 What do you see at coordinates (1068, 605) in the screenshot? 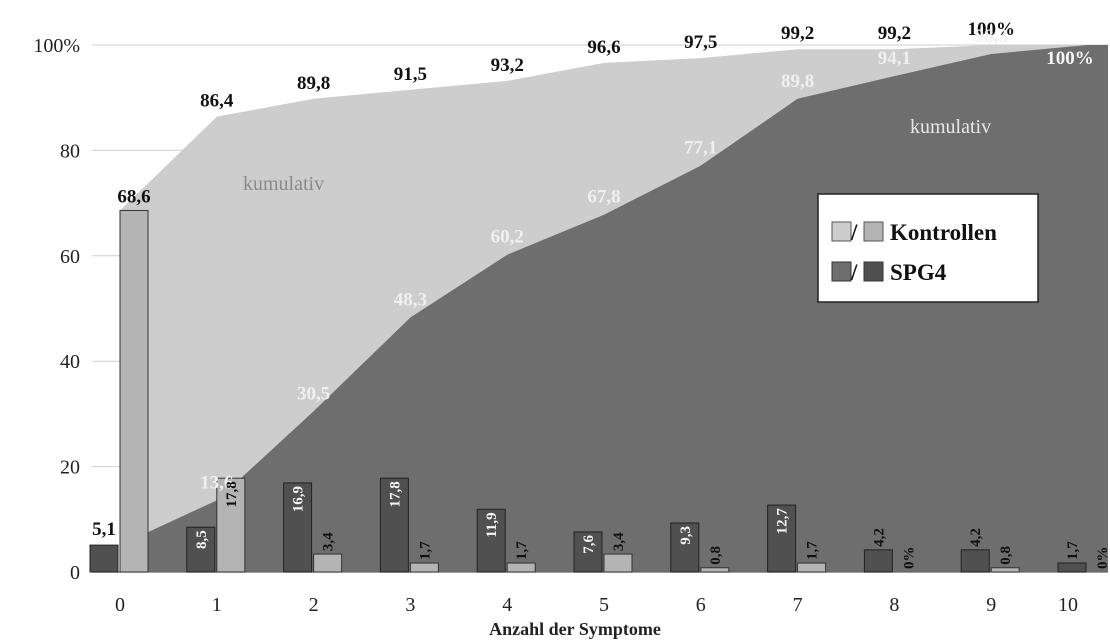
I see `x-tick-label: 10` at bounding box center [1068, 605].